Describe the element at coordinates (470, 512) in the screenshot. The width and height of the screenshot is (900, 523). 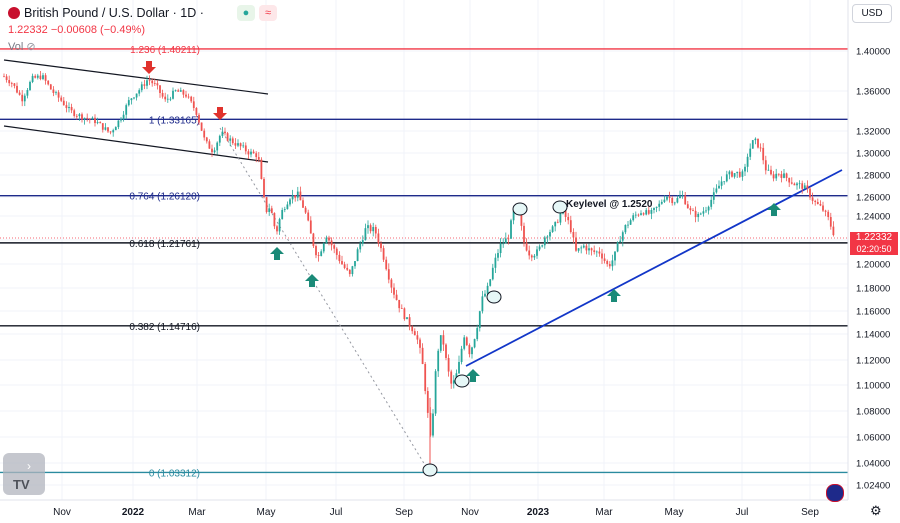
I see `x-tick-label: Nov` at that location.